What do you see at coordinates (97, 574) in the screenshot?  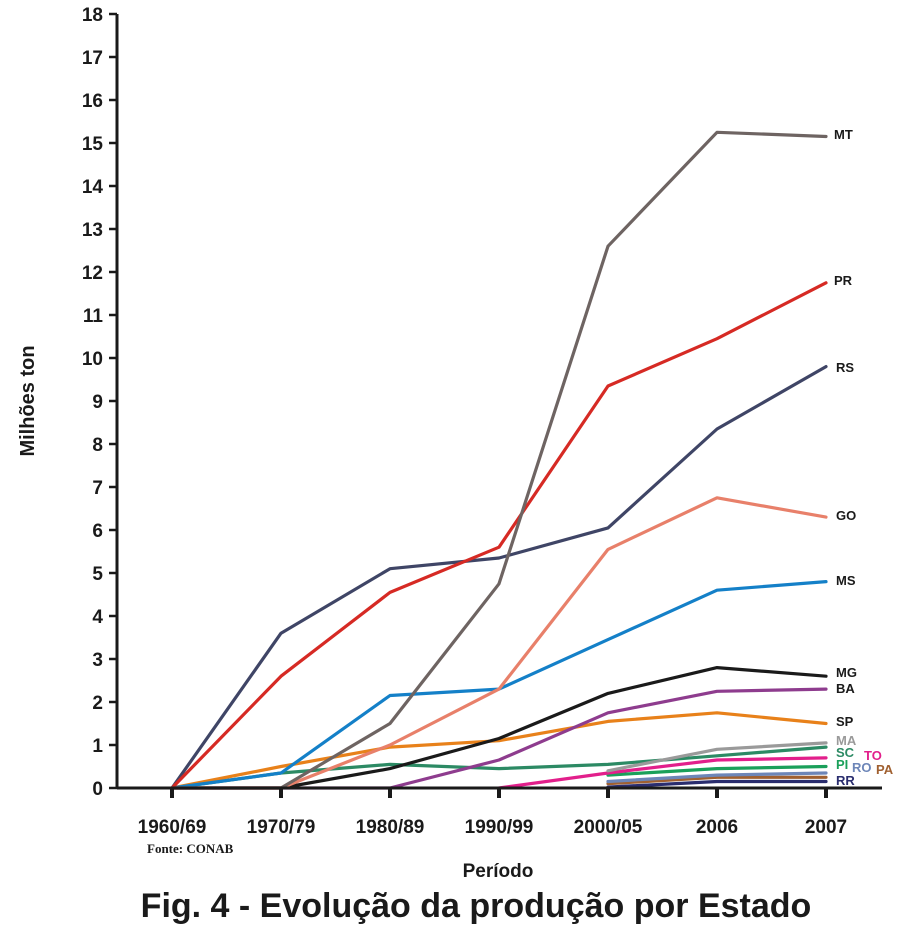 I see `y-tick-label: 5` at bounding box center [97, 574].